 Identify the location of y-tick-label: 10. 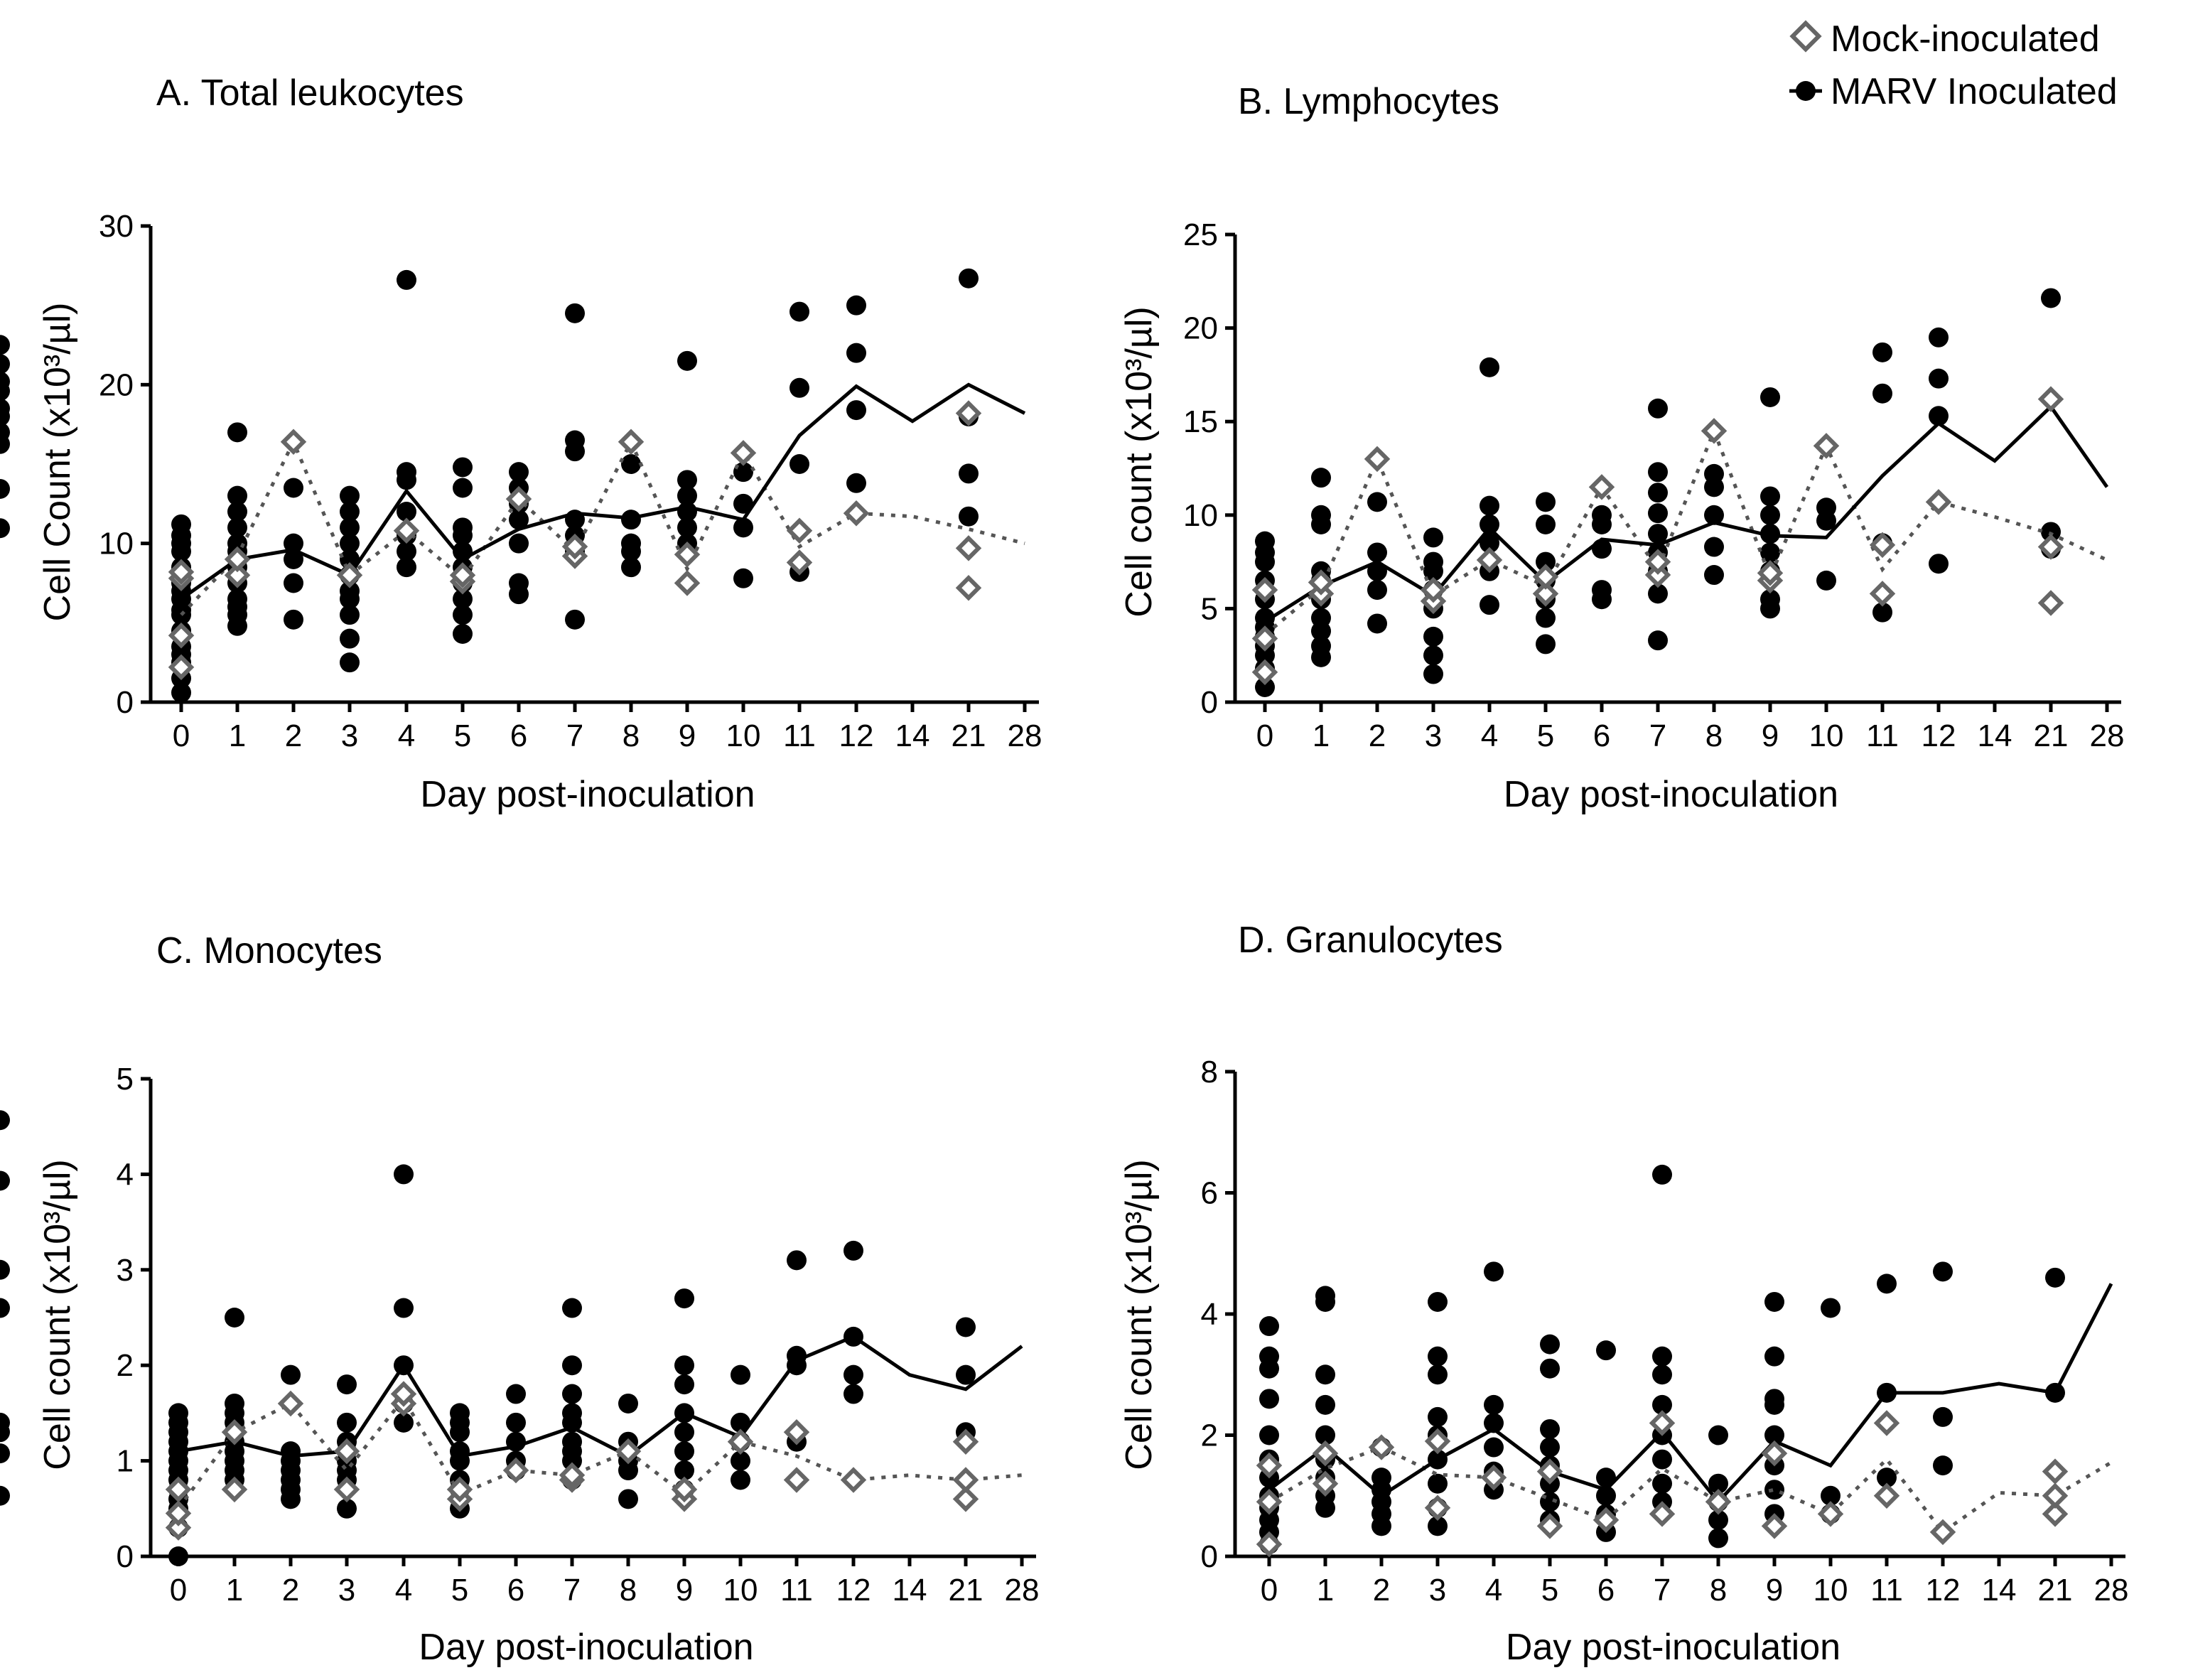
(1200, 515).